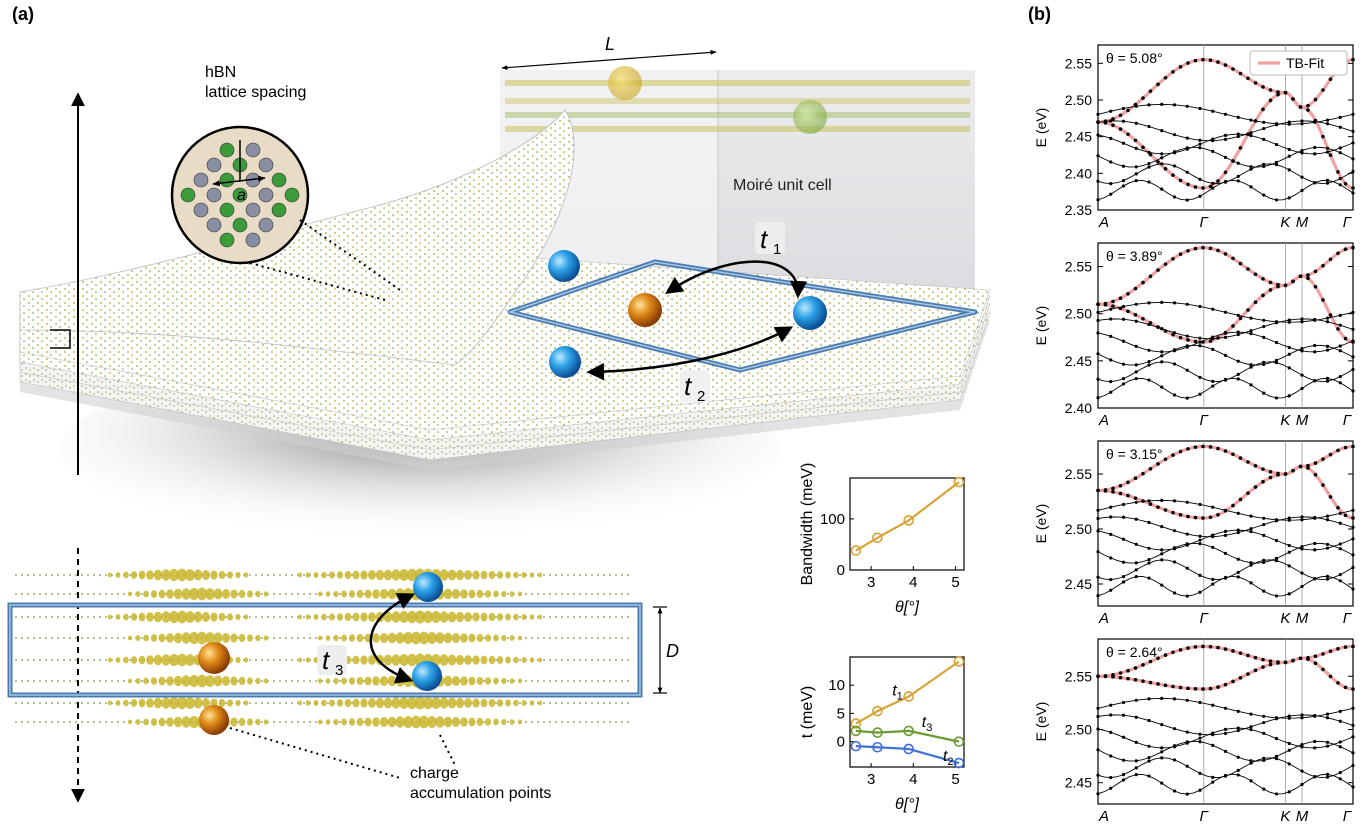  What do you see at coordinates (428, 587) in the screenshot?
I see `side-electron-sphere-top` at bounding box center [428, 587].